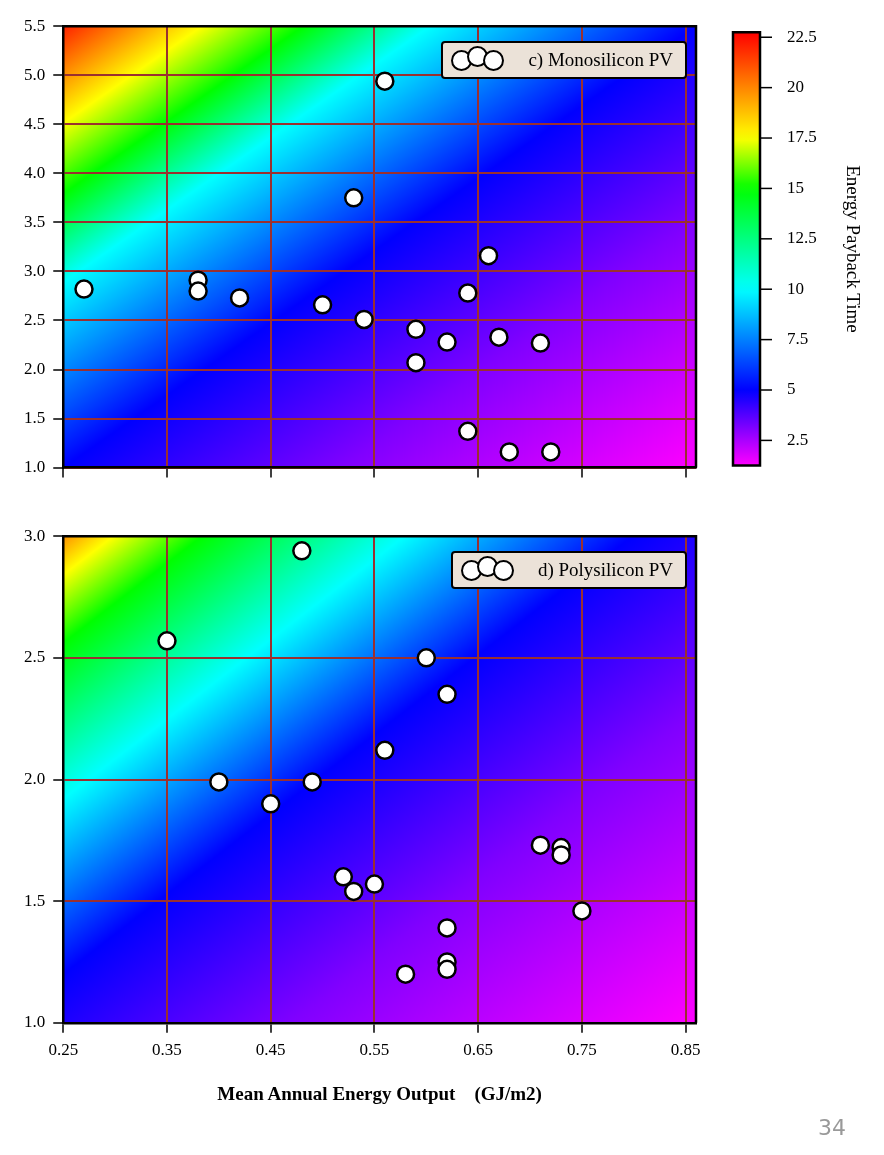 This screenshot has height=1155, width=884. Describe the element at coordinates (795, 288) in the screenshot. I see `color-bar-label: 10` at that location.